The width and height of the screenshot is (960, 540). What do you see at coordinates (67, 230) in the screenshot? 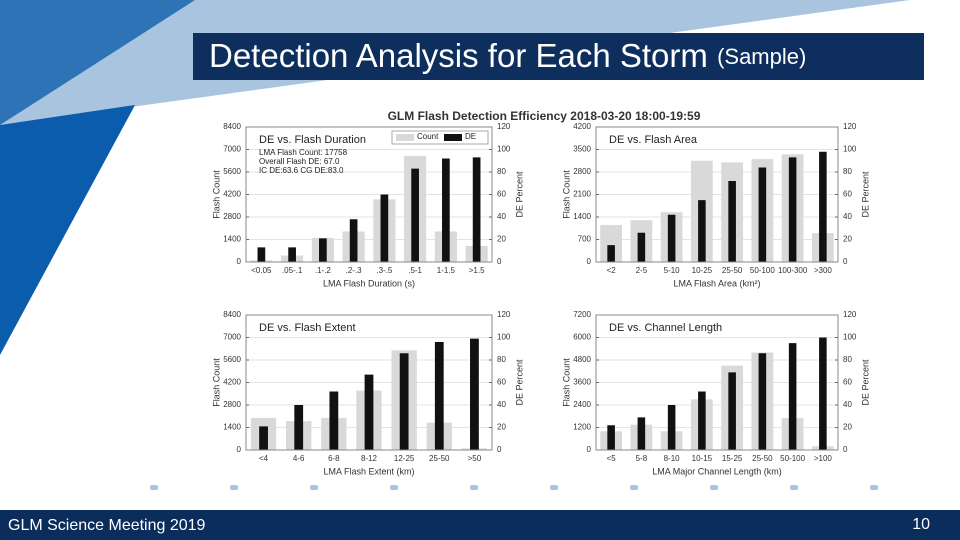
I see `decor-band` at bounding box center [67, 230].